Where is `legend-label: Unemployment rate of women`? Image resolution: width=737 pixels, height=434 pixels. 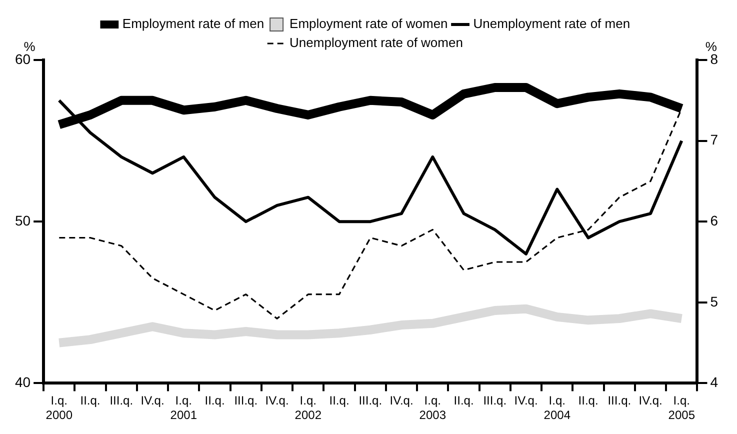 legend-label: Unemployment rate of women is located at coordinates (376, 42).